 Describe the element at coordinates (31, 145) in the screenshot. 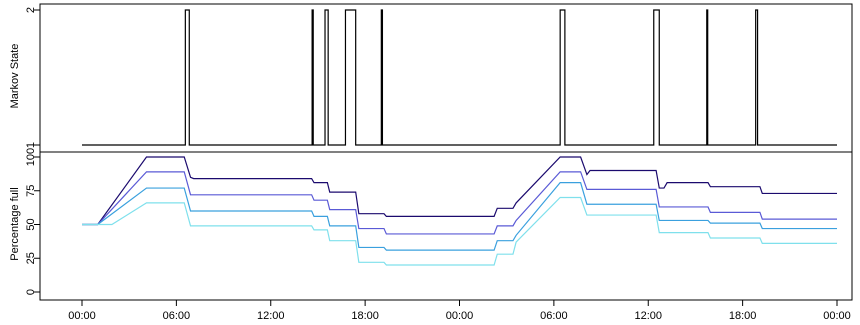

I see `upper-y-tick-label: 1` at that location.